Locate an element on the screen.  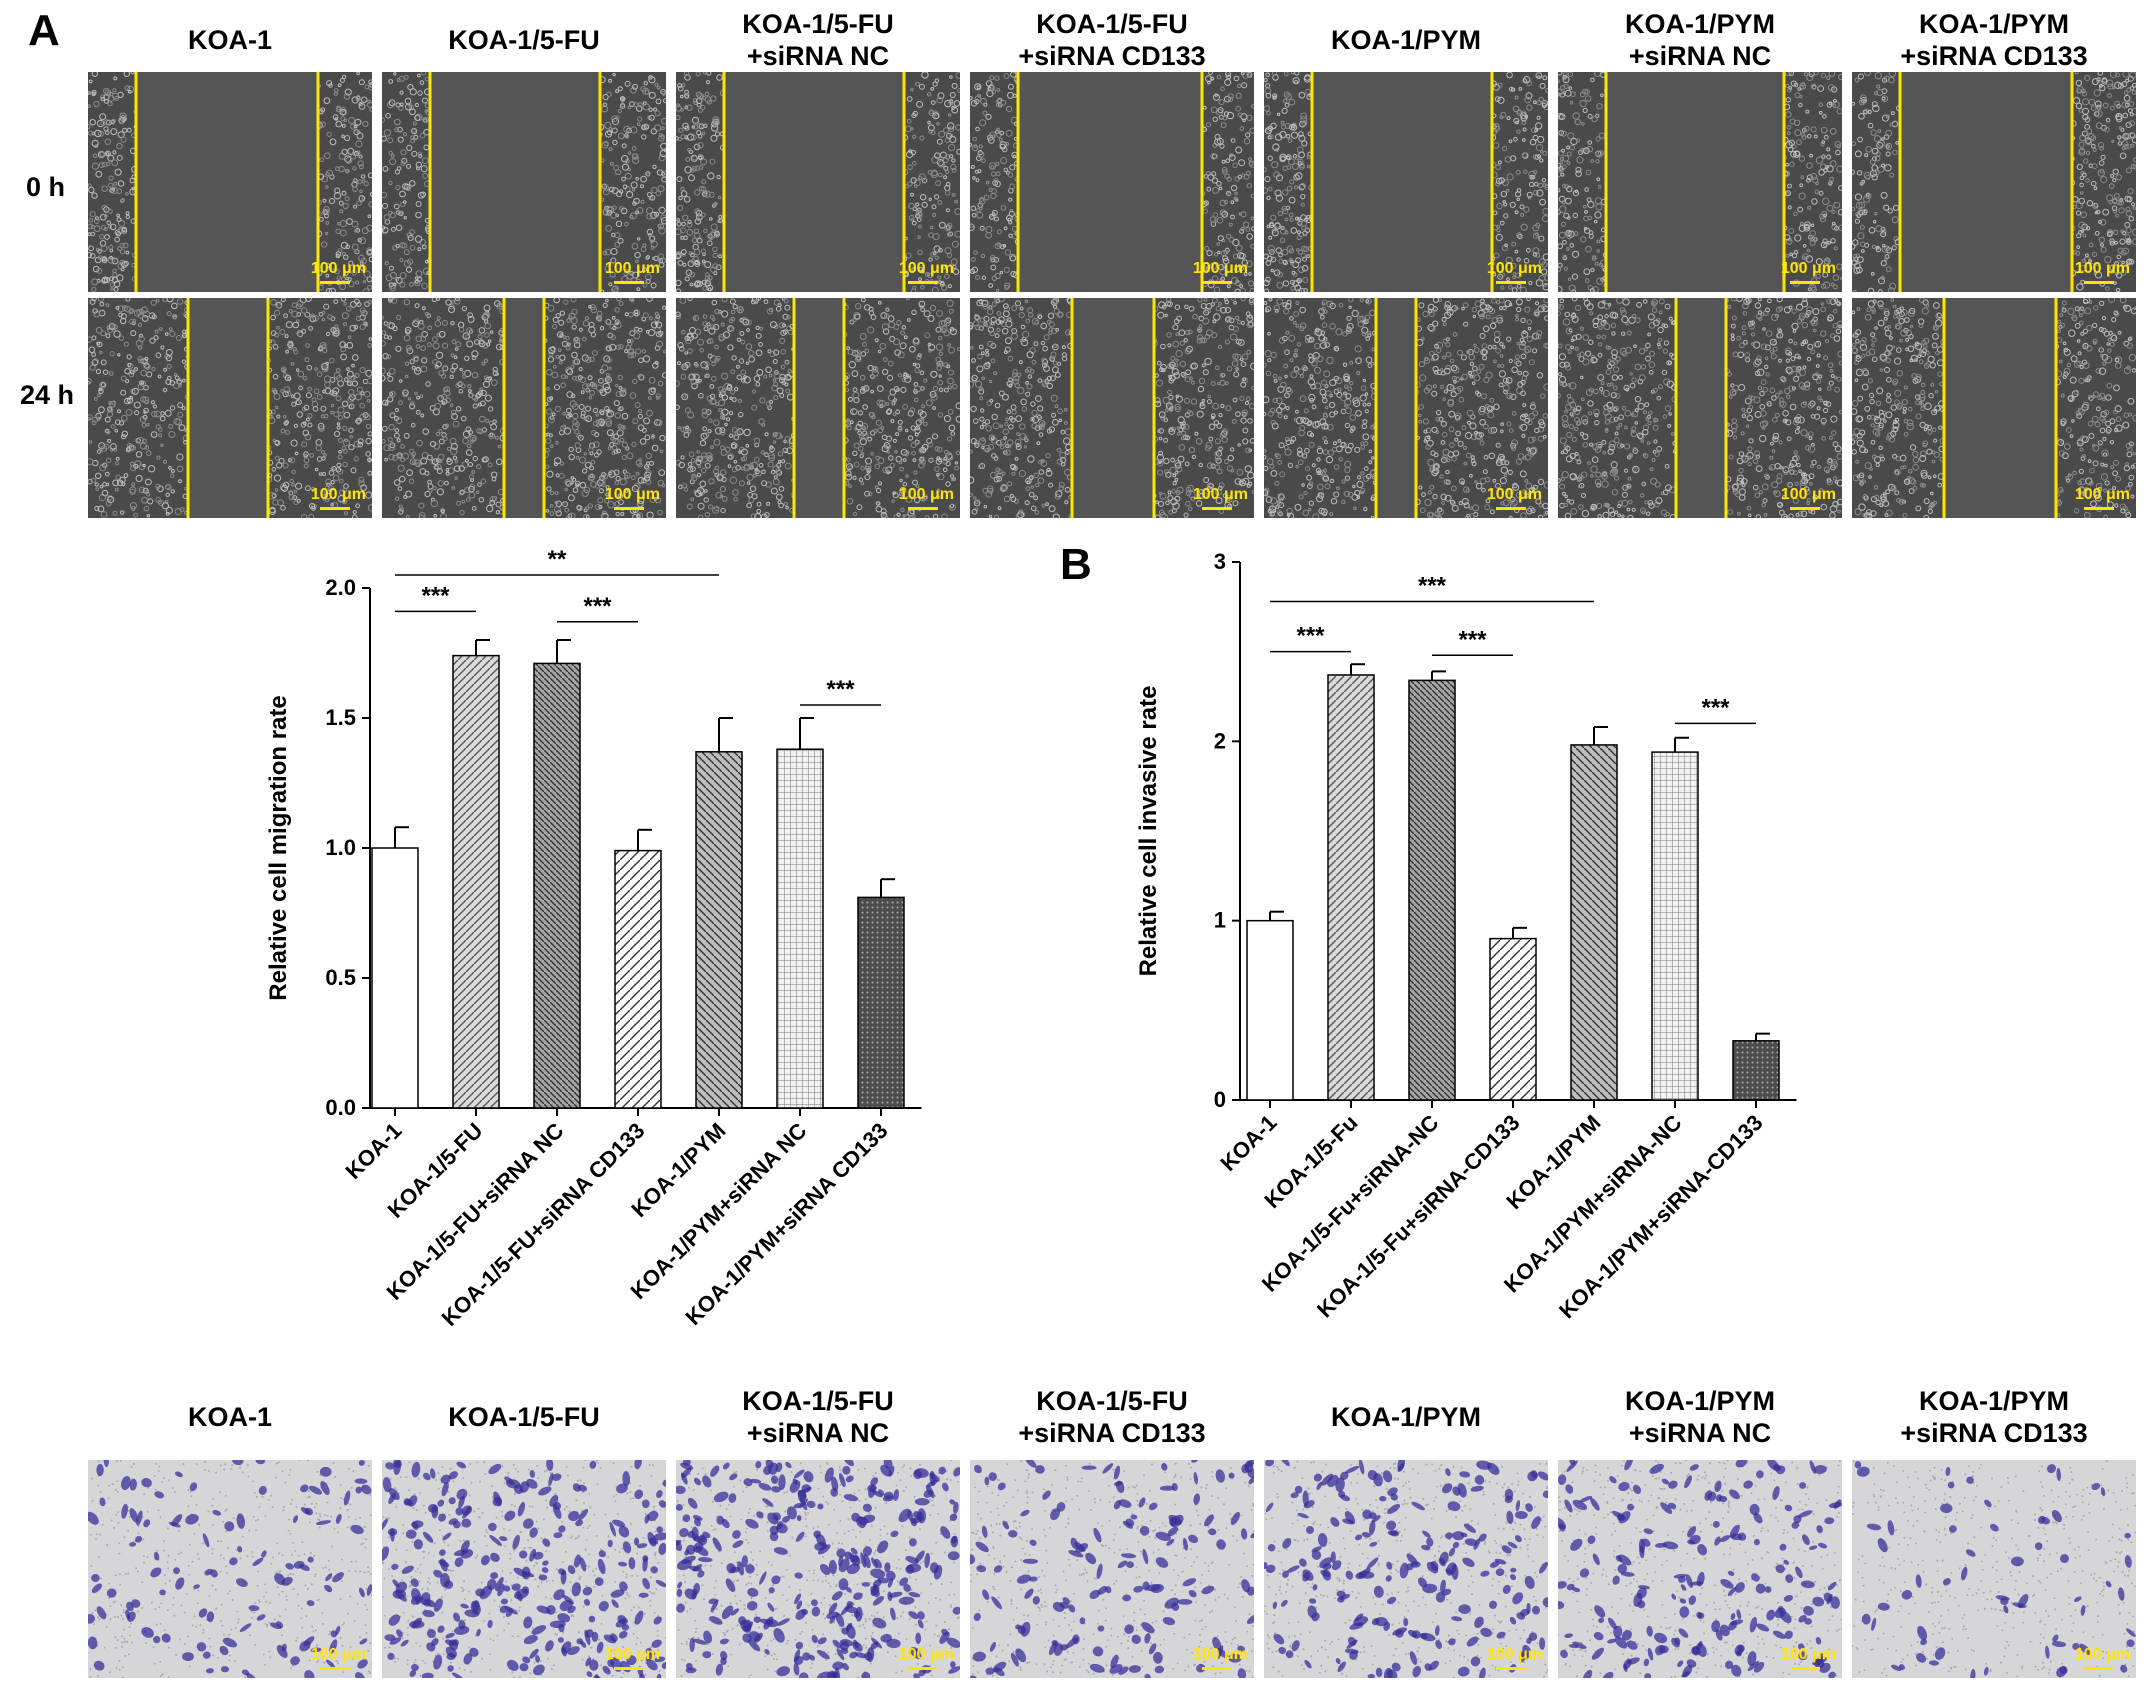
panel-a-letter: A is located at coordinates (44, 30).